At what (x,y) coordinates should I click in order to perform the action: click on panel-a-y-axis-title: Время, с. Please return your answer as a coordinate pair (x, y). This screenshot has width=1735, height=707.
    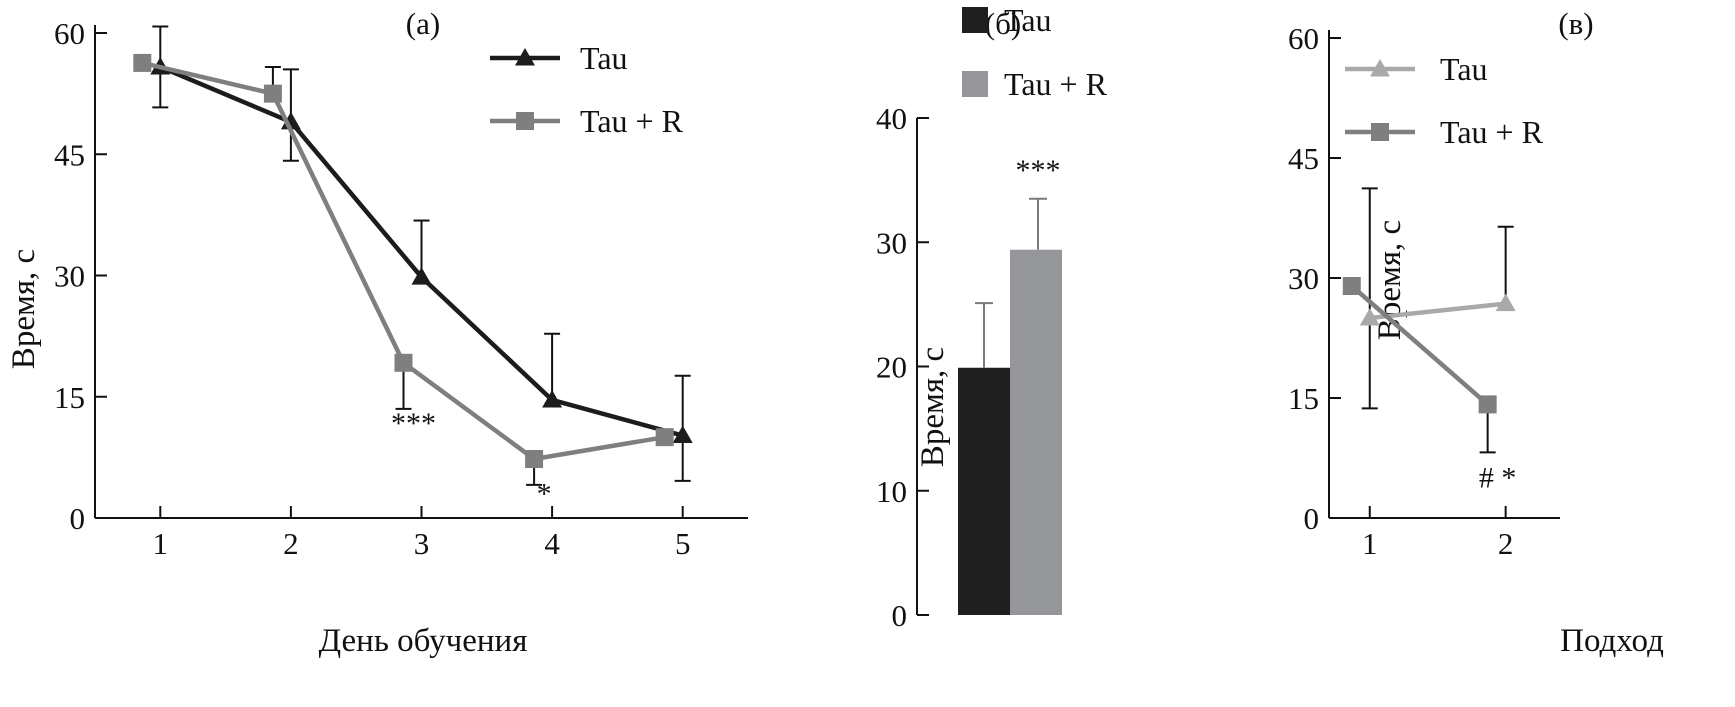
    Looking at the image, I should click on (24, 309).